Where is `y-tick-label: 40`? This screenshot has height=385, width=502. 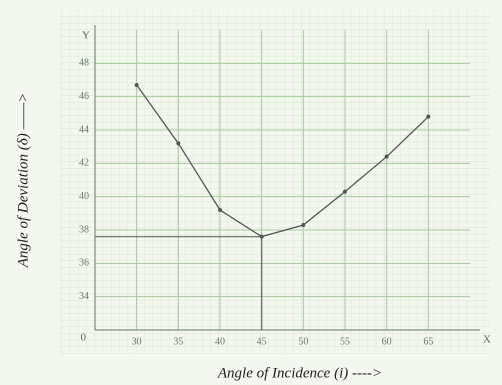
y-tick-label: 40 is located at coordinates (84, 196).